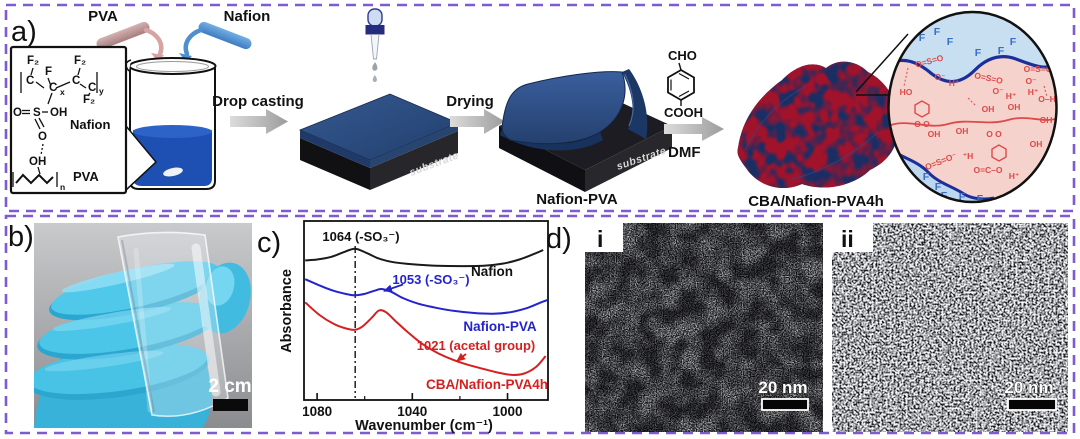 The image size is (1080, 439). What do you see at coordinates (694, 129) in the screenshot?
I see `dmf-arrow` at bounding box center [694, 129].